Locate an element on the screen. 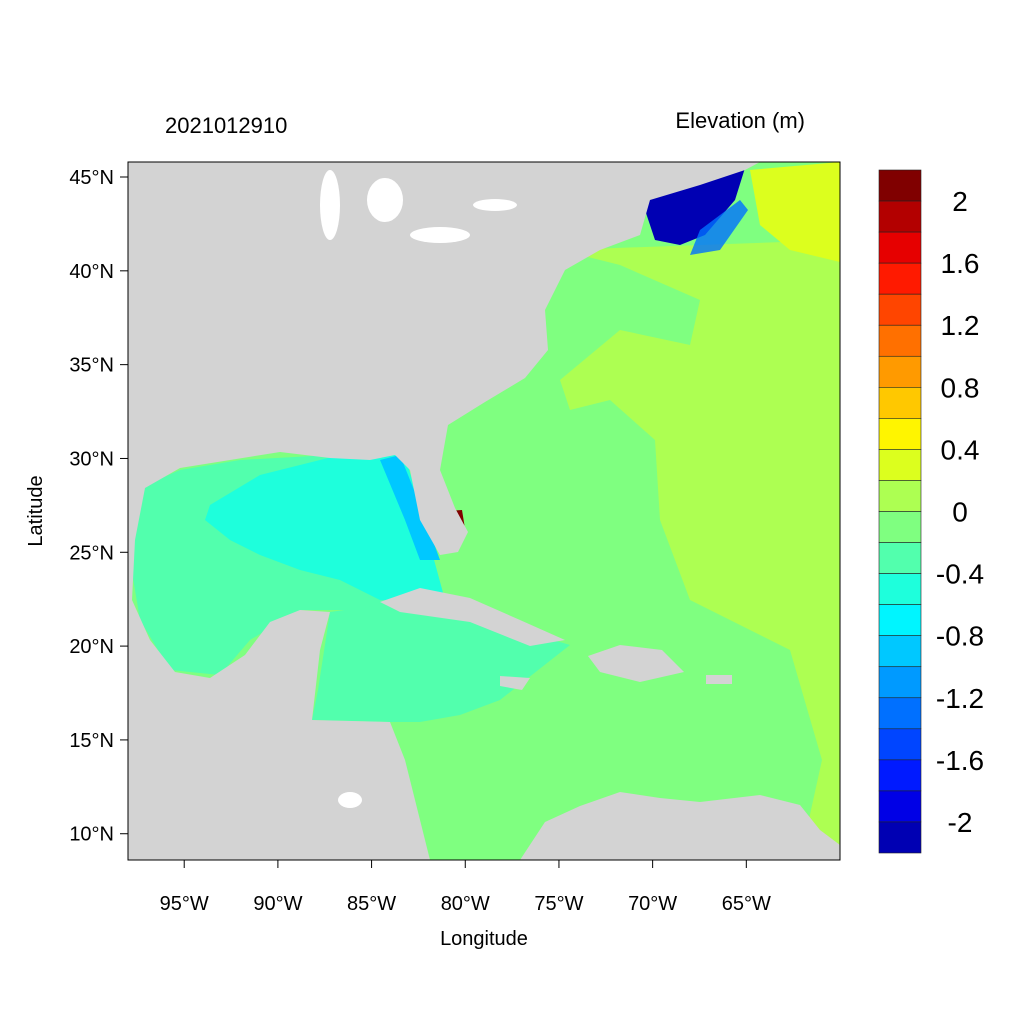  x-tick-label: 85°W is located at coordinates (371, 904).